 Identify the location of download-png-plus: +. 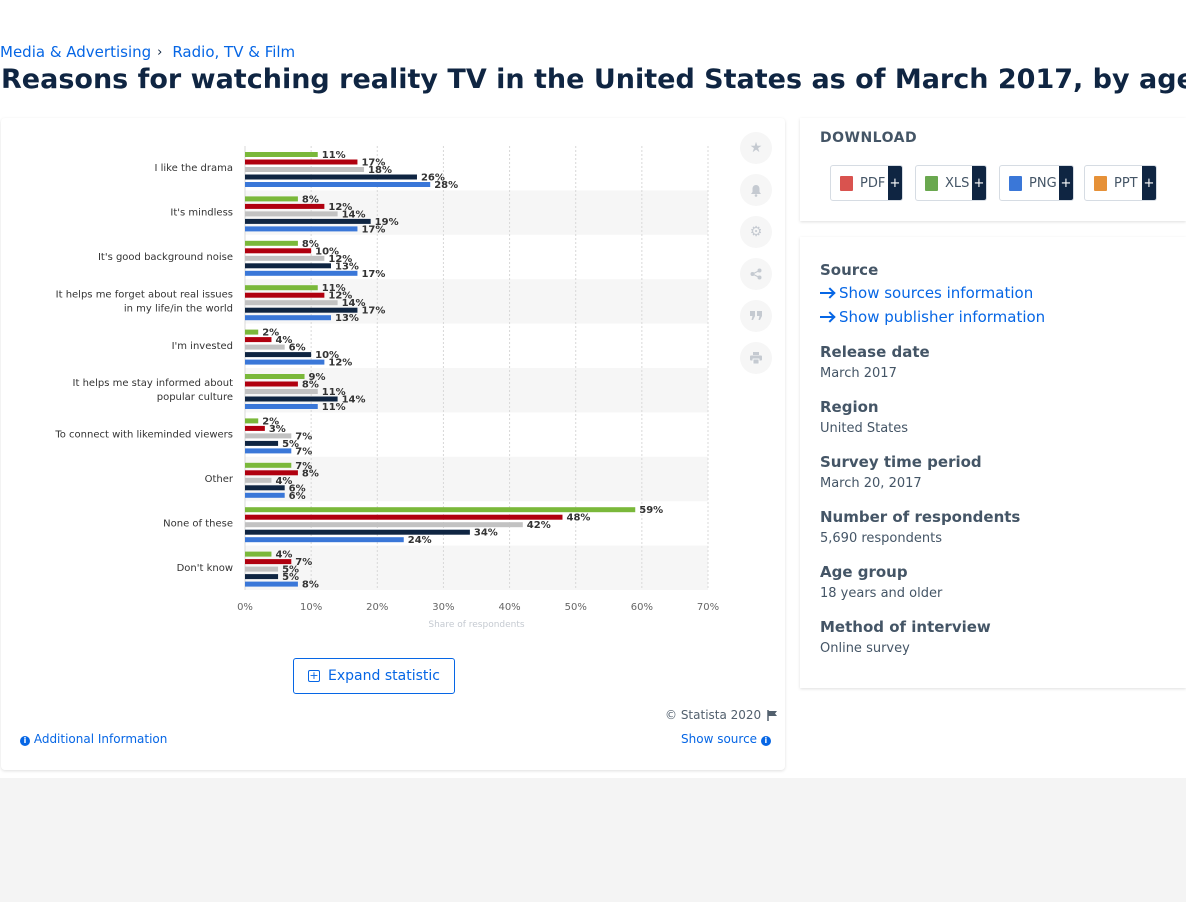
(1066, 183).